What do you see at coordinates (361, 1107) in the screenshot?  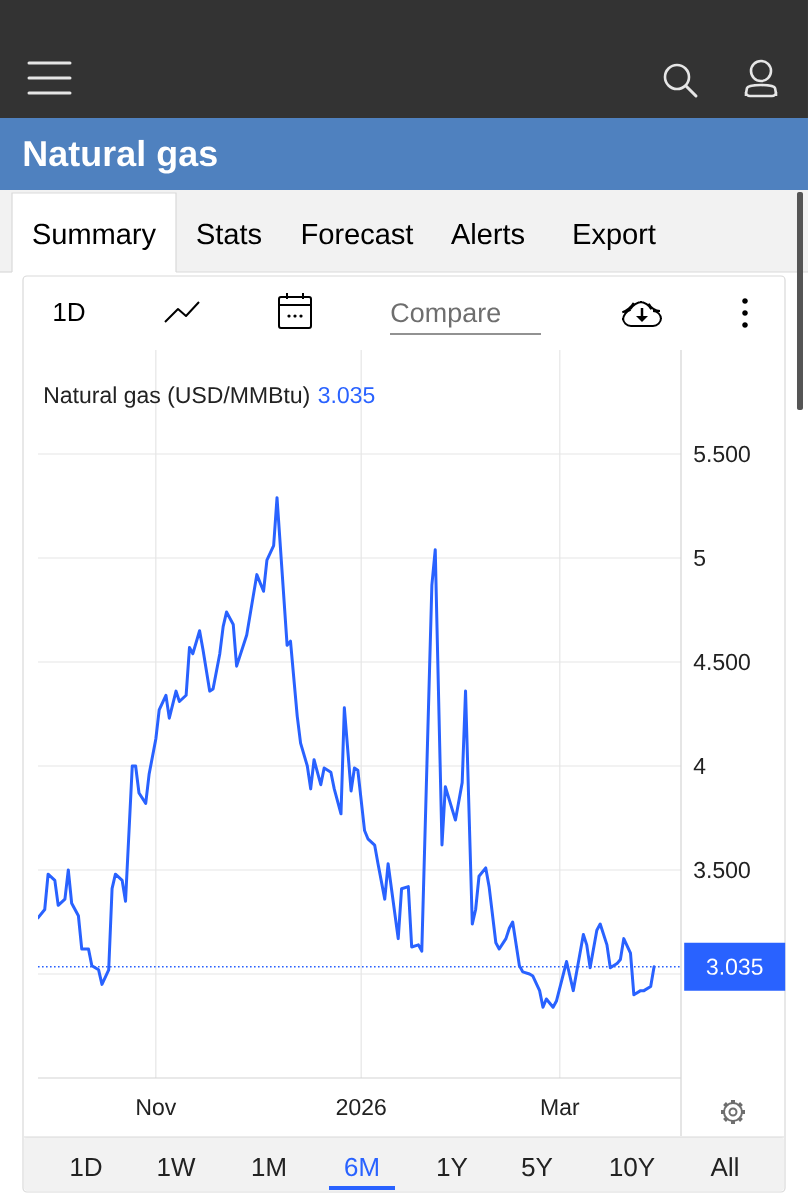 I see `x-tick-label: 2026` at bounding box center [361, 1107].